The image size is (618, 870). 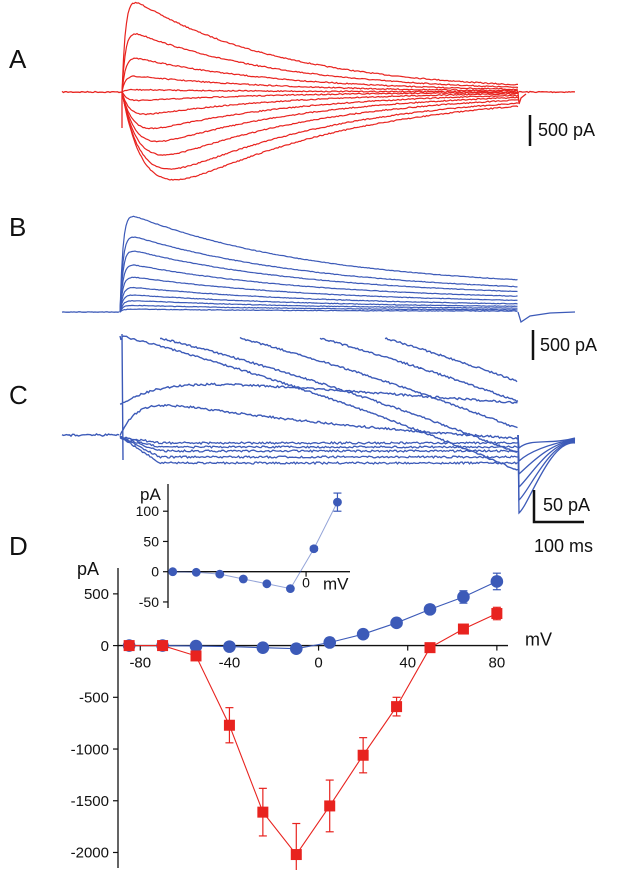 What do you see at coordinates (92, 92) in the screenshot?
I see `trace-a-baseline-pre` at bounding box center [92, 92].